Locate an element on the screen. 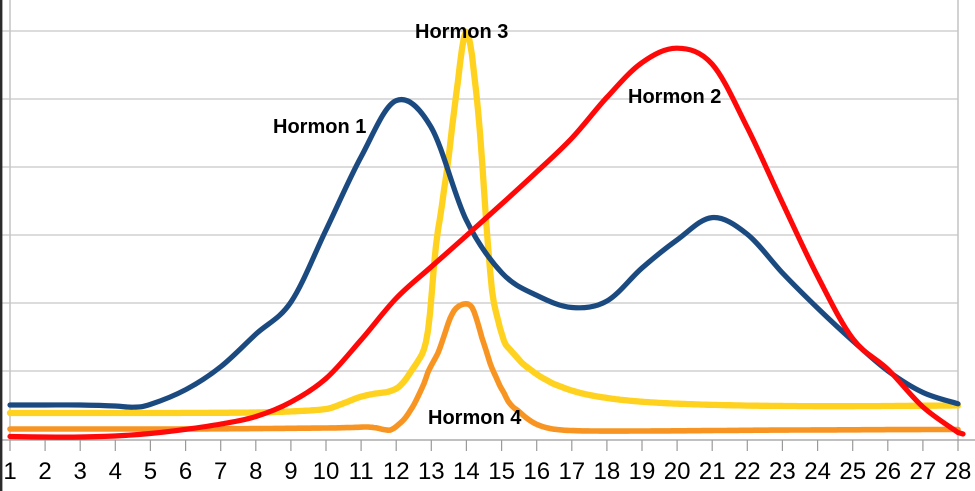 The height and width of the screenshot is (491, 975). svg-text: 26 is located at coordinates (887, 471).